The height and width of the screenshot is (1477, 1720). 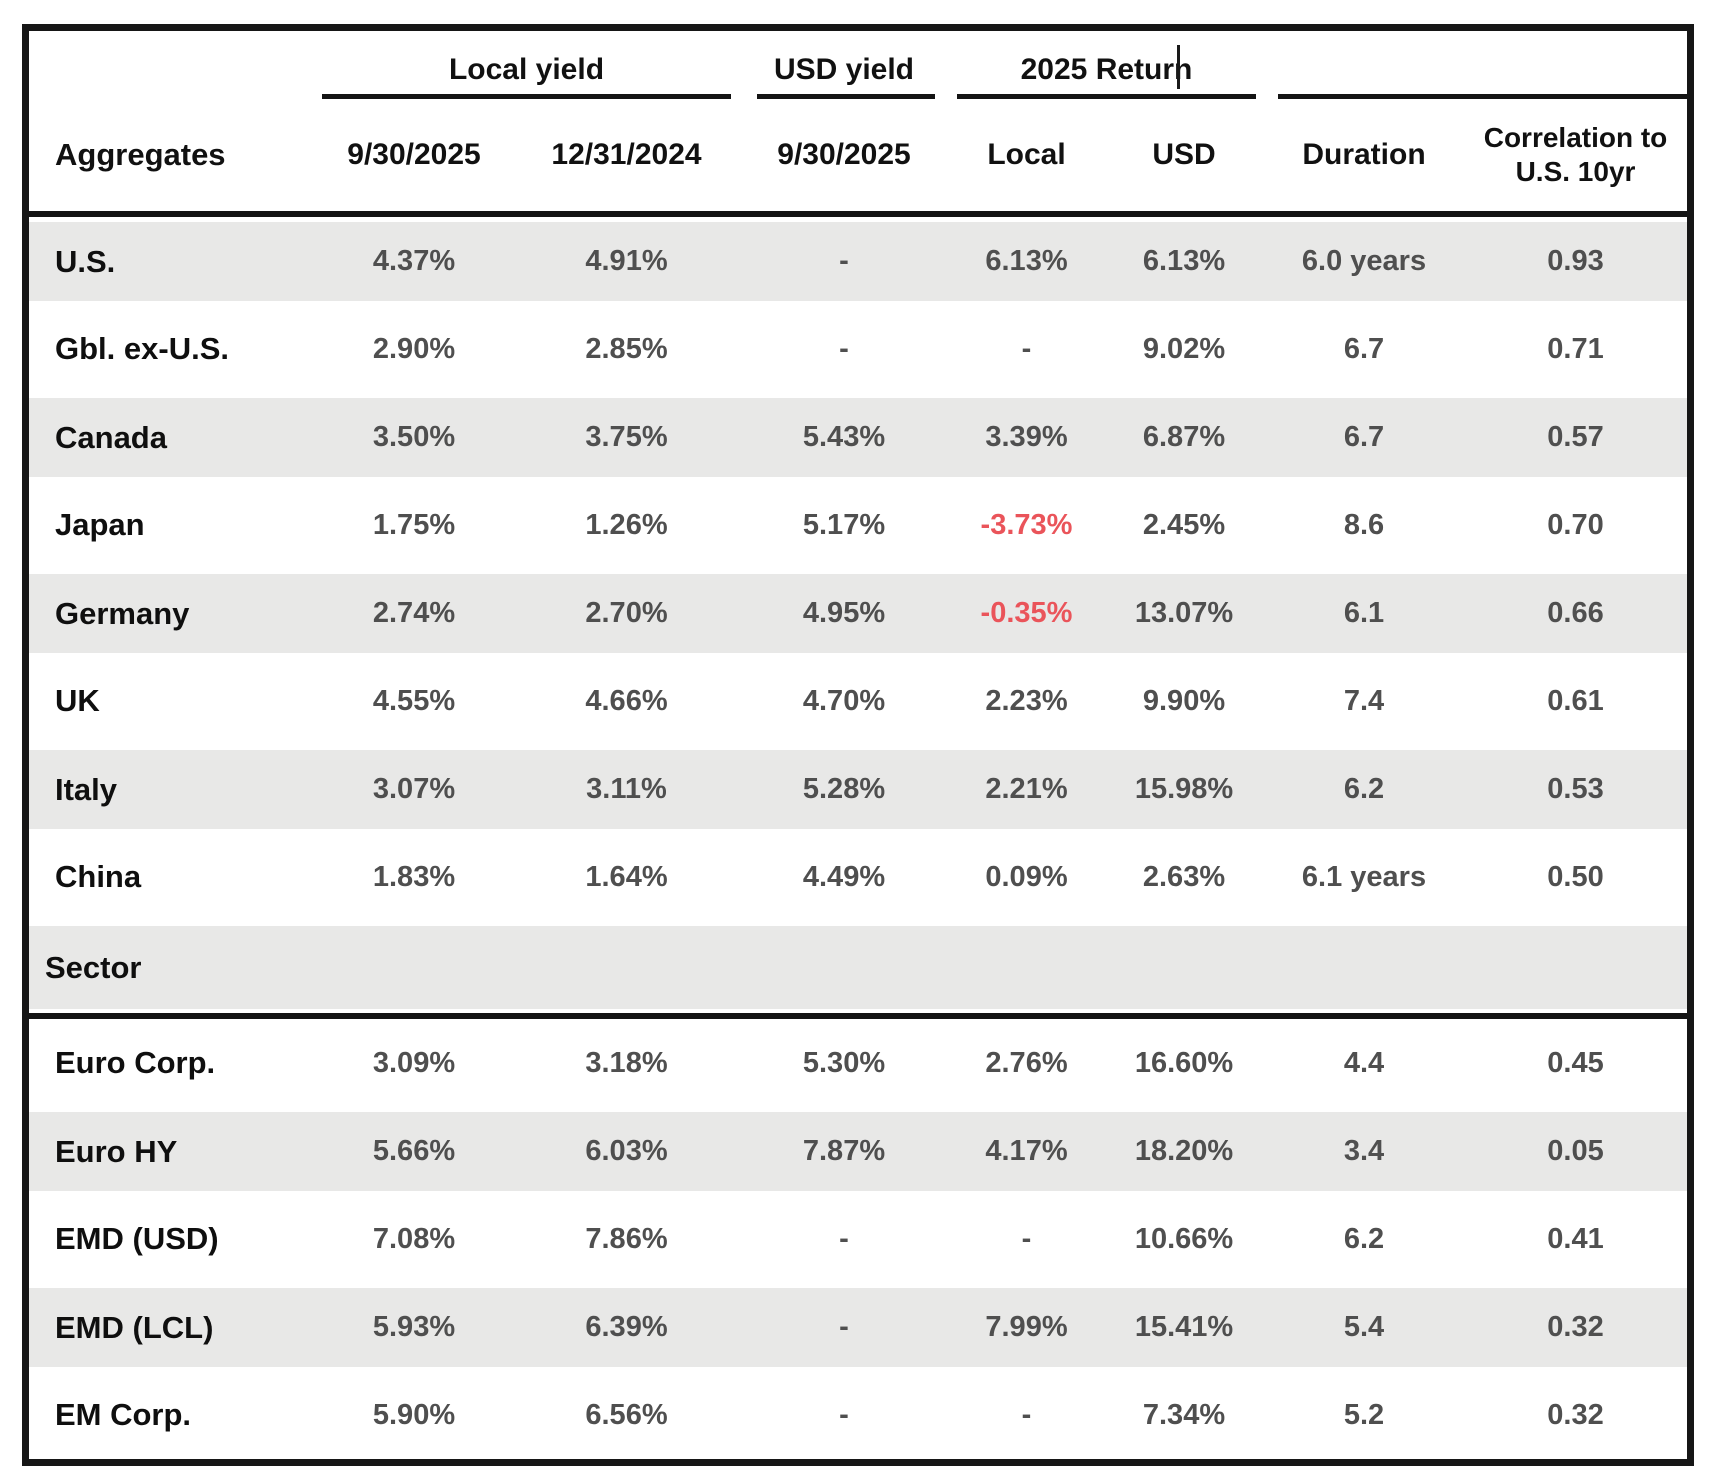 What do you see at coordinates (1364, 437) in the screenshot?
I see `duration-cell: 6.7` at bounding box center [1364, 437].